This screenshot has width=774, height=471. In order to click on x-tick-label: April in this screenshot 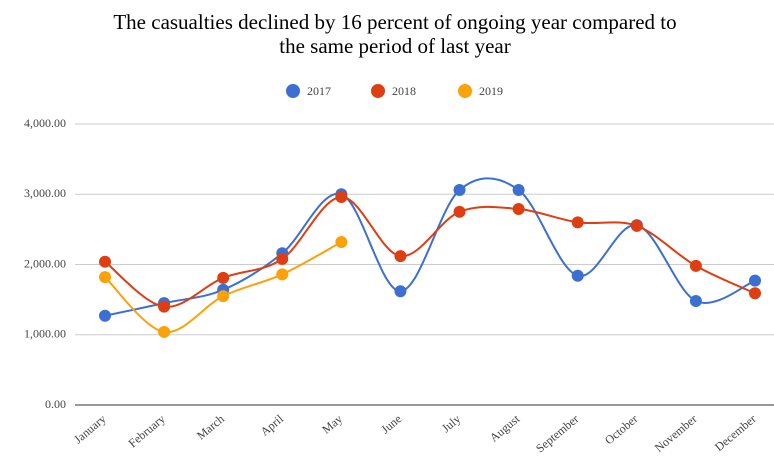, I will do `click(272, 424)`.